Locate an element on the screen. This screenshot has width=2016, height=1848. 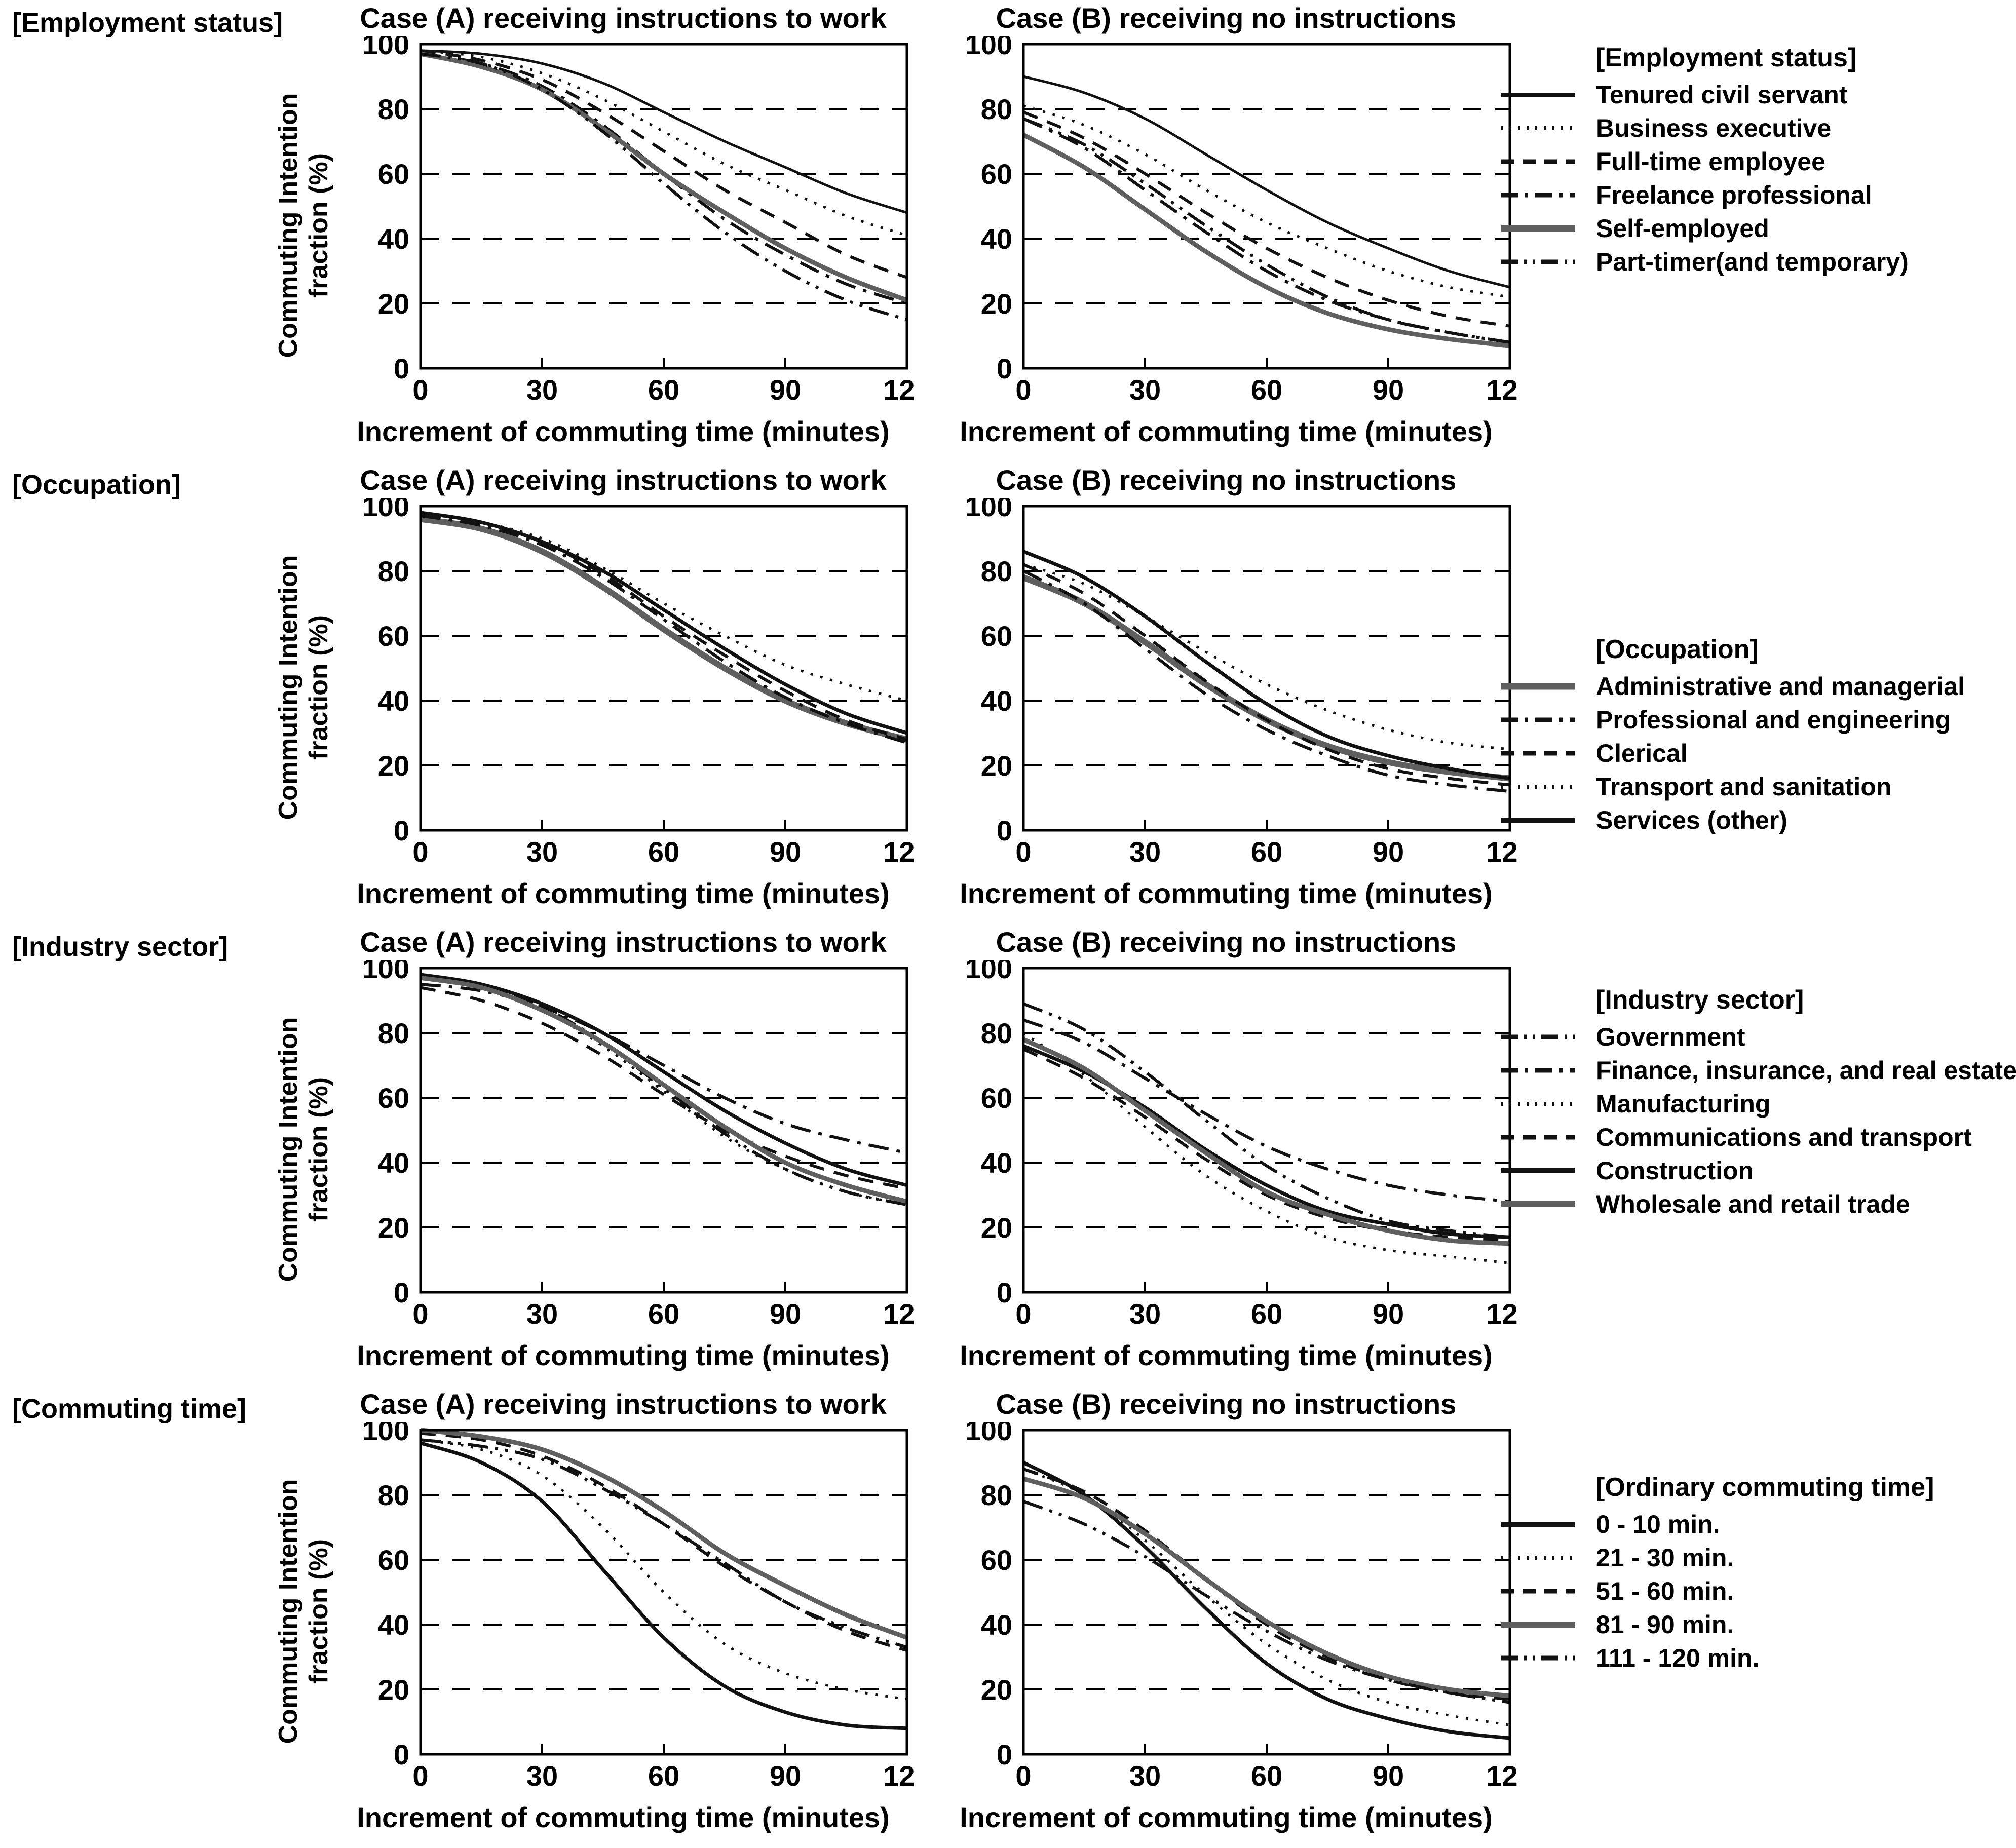
legend-item: Professional and engineering is located at coordinates (1755, 720).